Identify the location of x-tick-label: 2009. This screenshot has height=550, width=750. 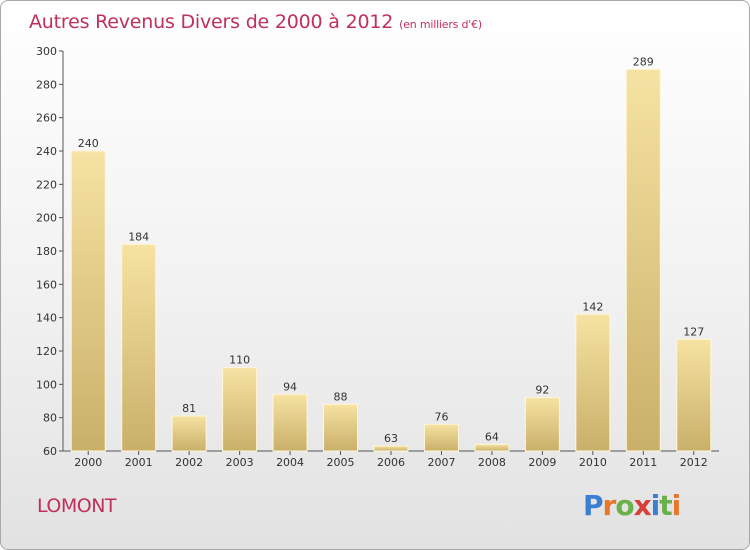
(542, 462).